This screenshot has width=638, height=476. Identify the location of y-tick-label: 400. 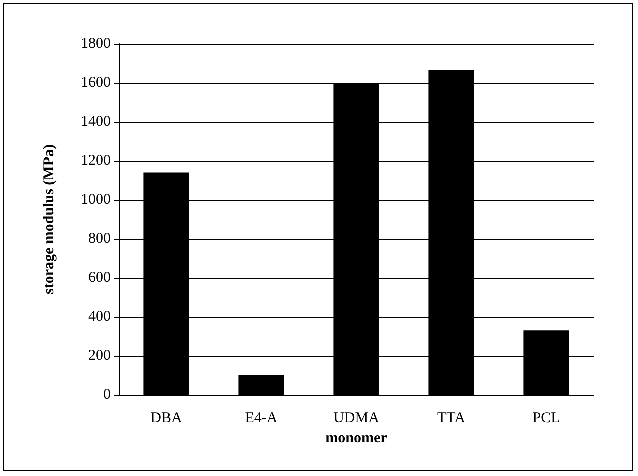
(99, 317).